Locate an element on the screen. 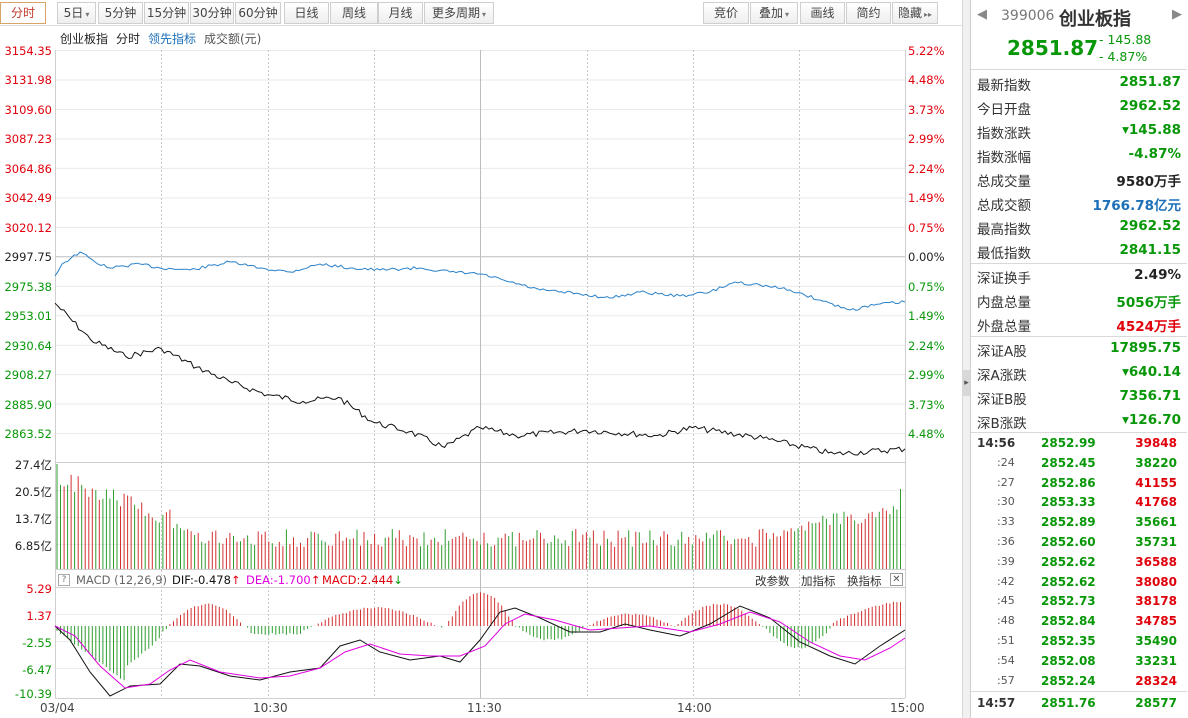  period-tab-0: 分时 is located at coordinates (23, 13).